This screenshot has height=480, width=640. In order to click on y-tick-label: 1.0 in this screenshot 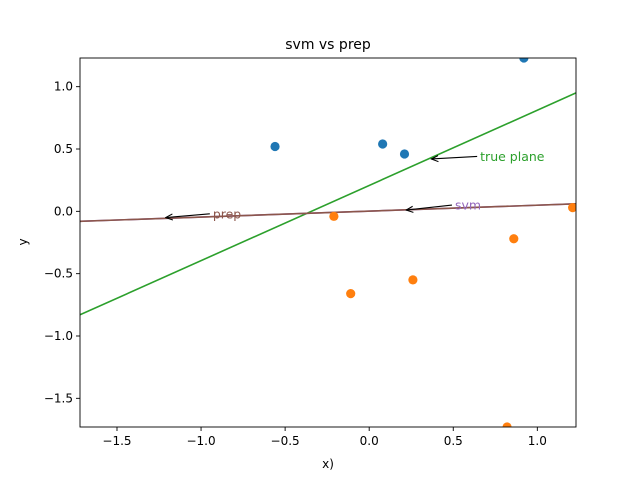, I will do `click(63, 87)`.